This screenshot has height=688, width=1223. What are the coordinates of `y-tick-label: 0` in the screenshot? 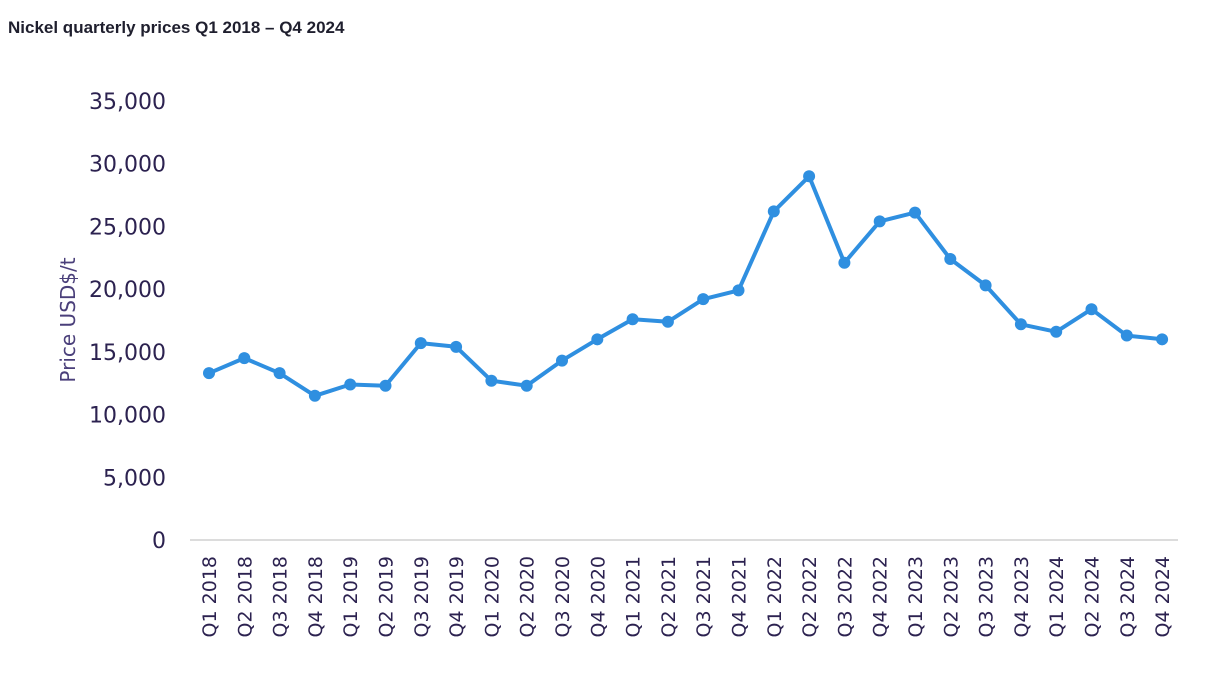 It's located at (159, 541).